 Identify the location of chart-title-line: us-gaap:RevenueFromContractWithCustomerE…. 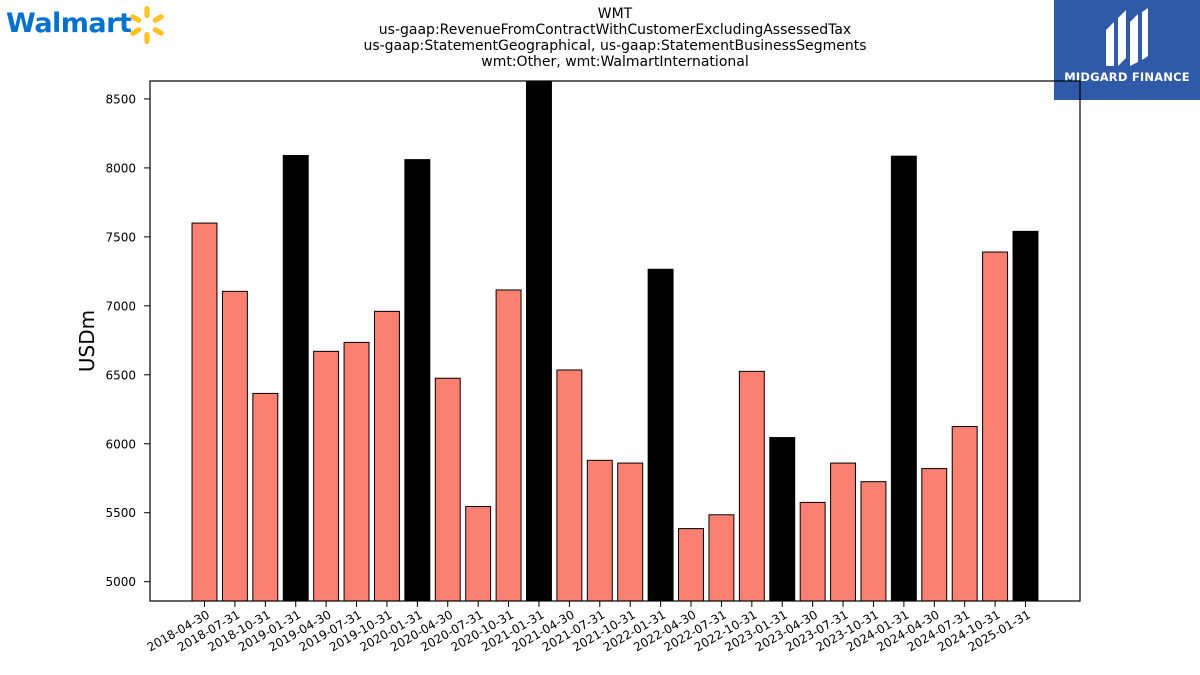
(615, 30).